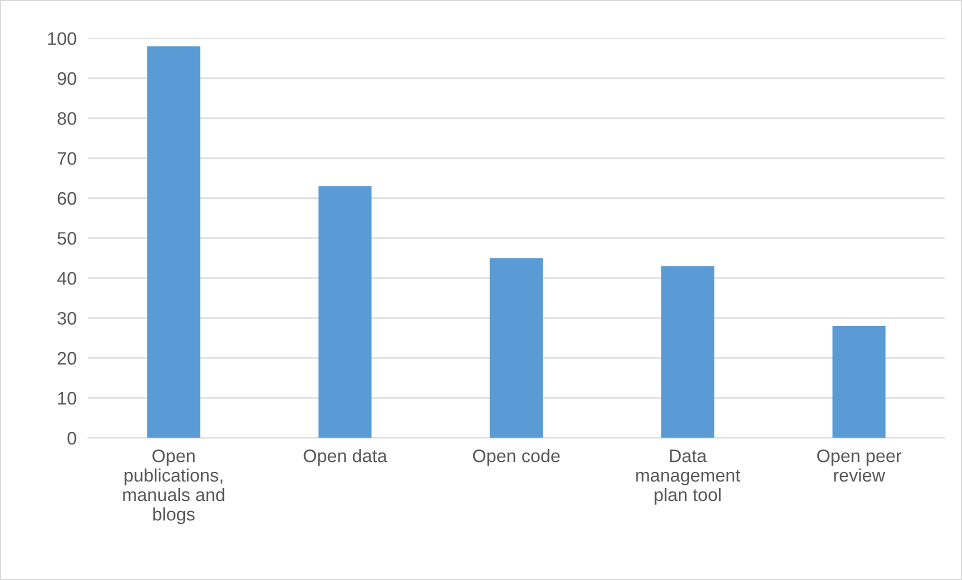 The image size is (962, 580). What do you see at coordinates (67, 318) in the screenshot?
I see `y-tick-label: 30` at bounding box center [67, 318].